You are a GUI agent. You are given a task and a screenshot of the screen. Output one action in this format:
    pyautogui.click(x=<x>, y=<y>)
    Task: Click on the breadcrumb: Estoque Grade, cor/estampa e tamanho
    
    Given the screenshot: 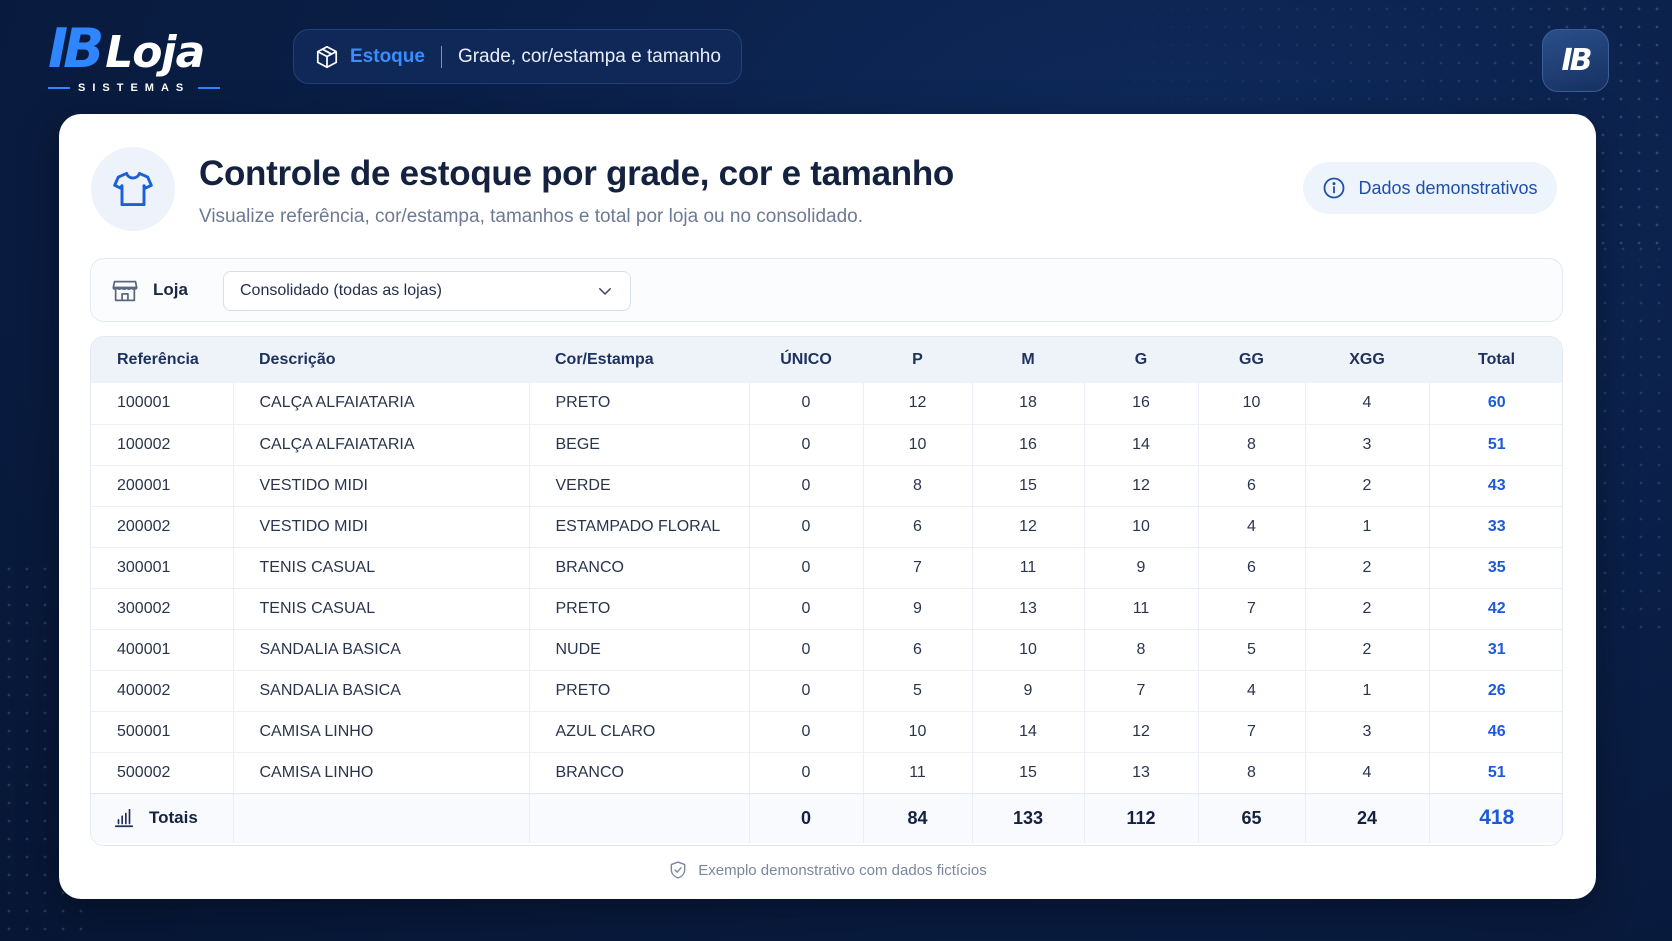 What is the action you would take?
    pyautogui.click(x=517, y=56)
    